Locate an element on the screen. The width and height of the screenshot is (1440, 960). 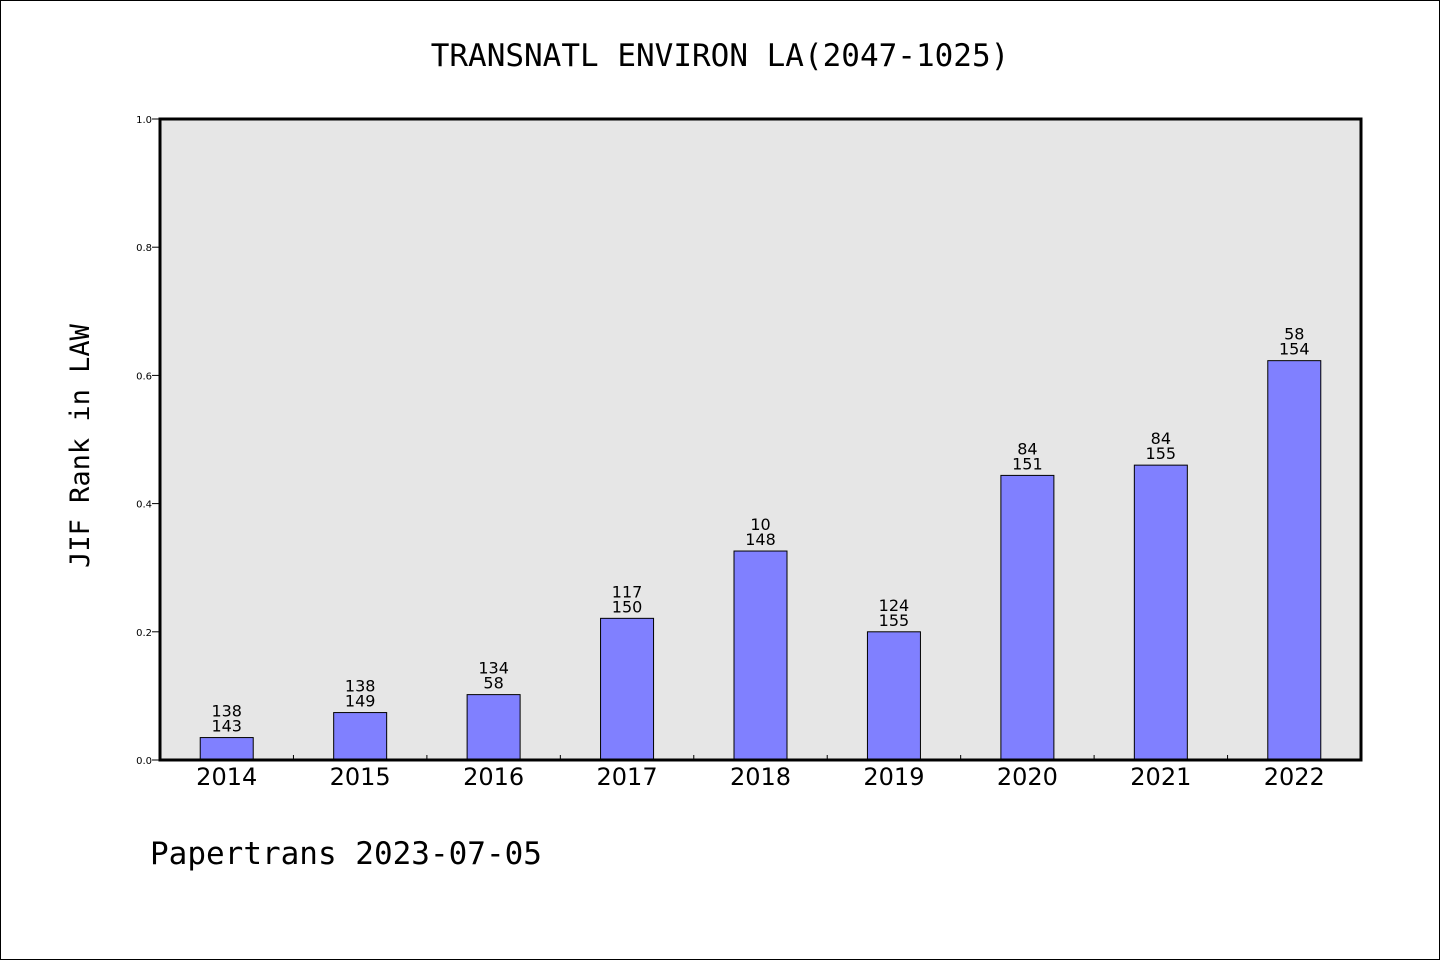
x-tick-label: 2021 is located at coordinates (1160, 777).